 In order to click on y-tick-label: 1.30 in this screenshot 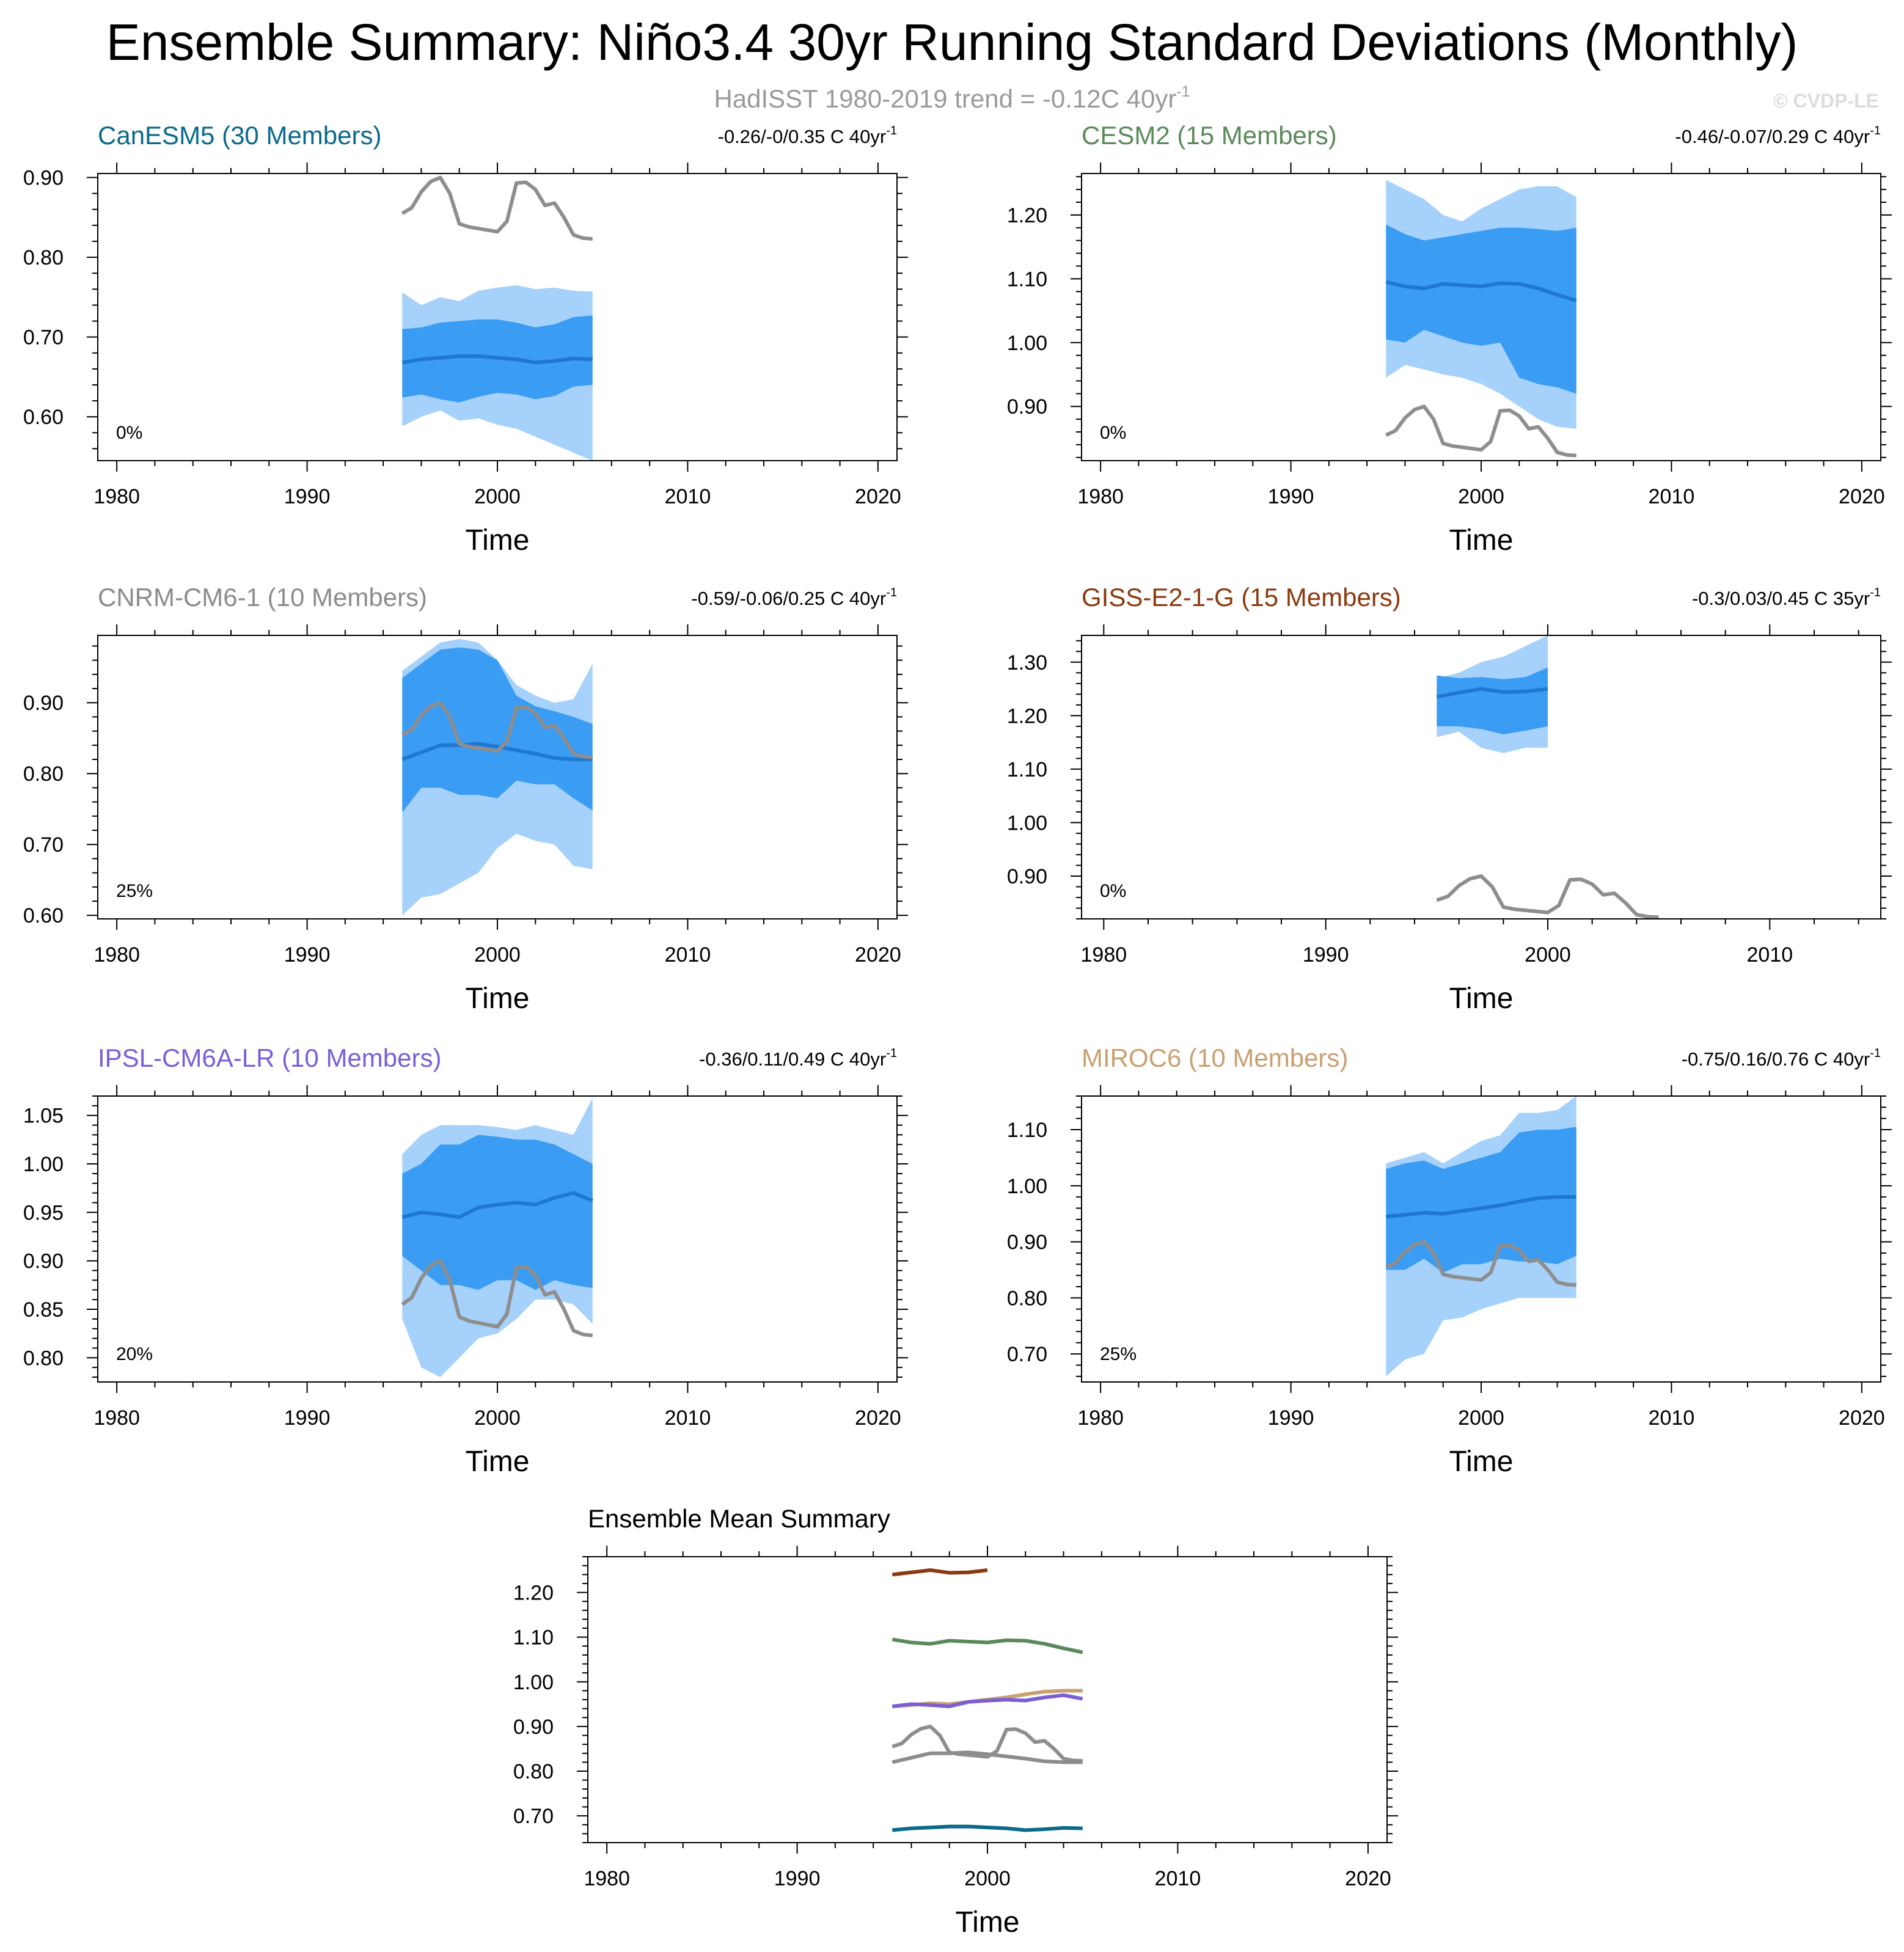, I will do `click(1027, 662)`.